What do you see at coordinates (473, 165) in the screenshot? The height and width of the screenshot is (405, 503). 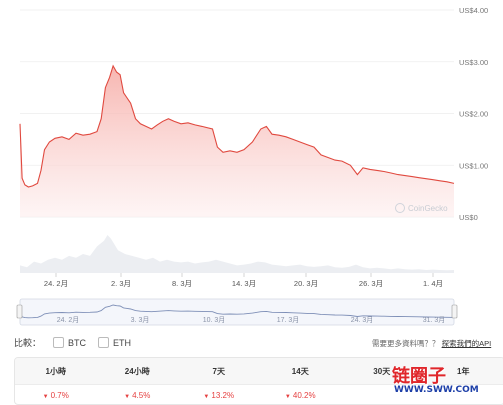 I see `y-tick-label: US$1.00` at bounding box center [473, 165].